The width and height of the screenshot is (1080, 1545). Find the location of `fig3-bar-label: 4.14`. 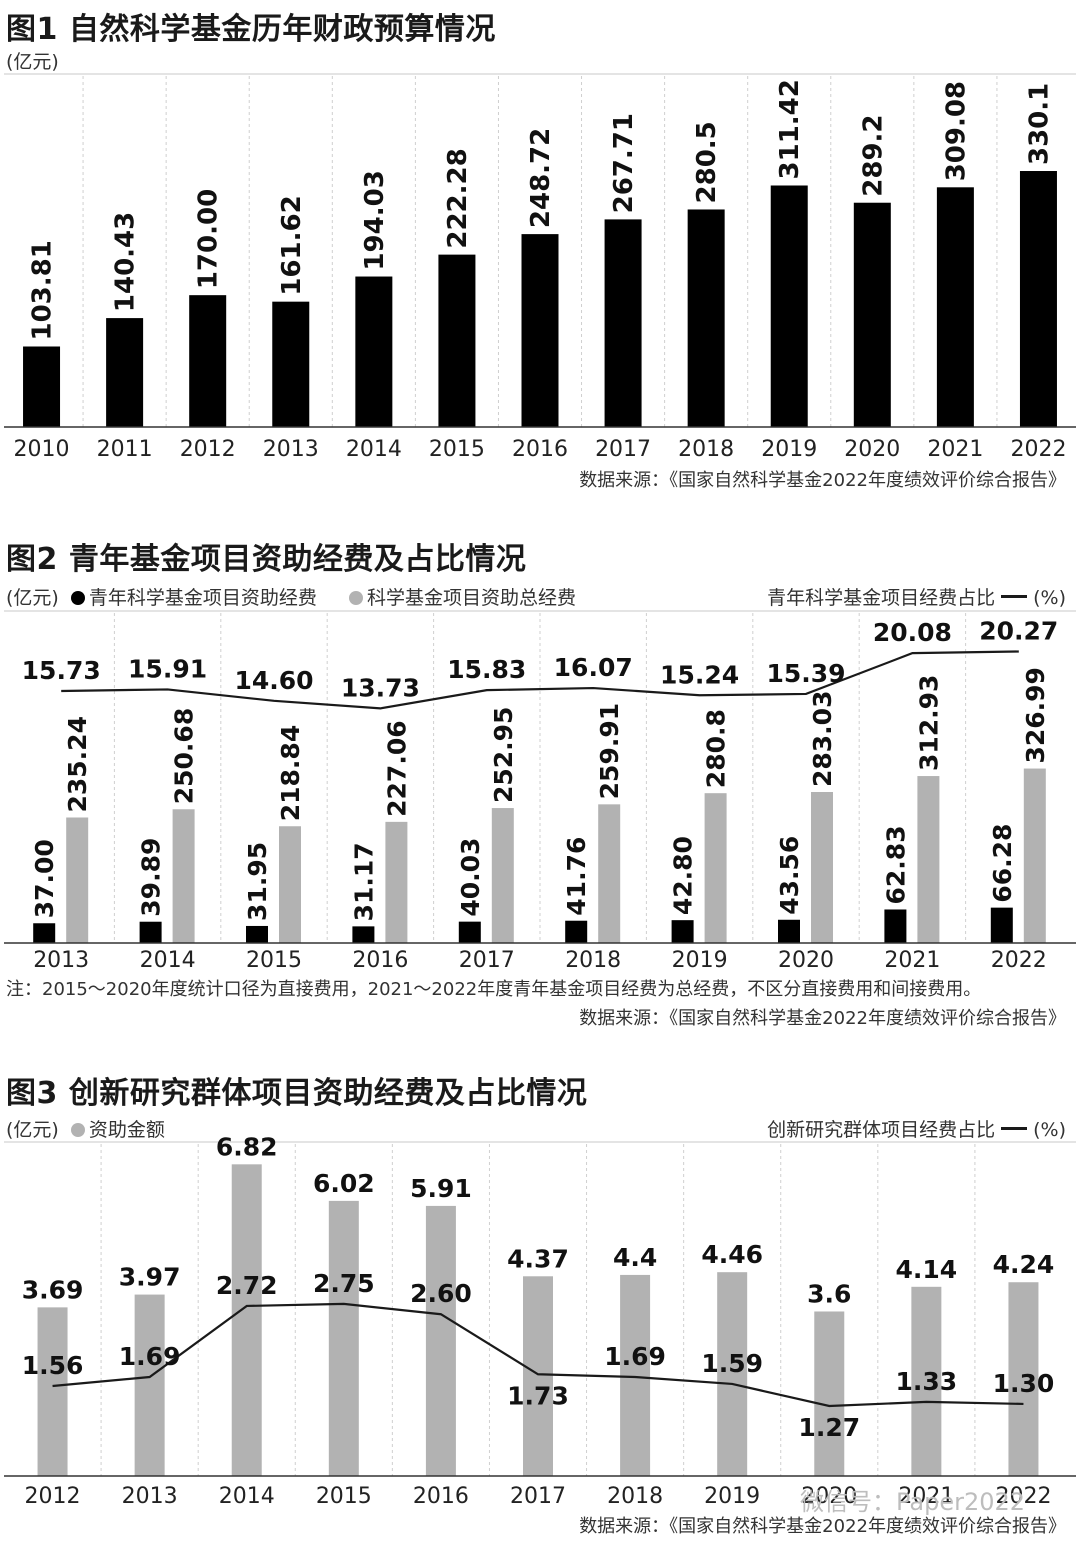

fig3-bar-label: 4.14 is located at coordinates (927, 1269).